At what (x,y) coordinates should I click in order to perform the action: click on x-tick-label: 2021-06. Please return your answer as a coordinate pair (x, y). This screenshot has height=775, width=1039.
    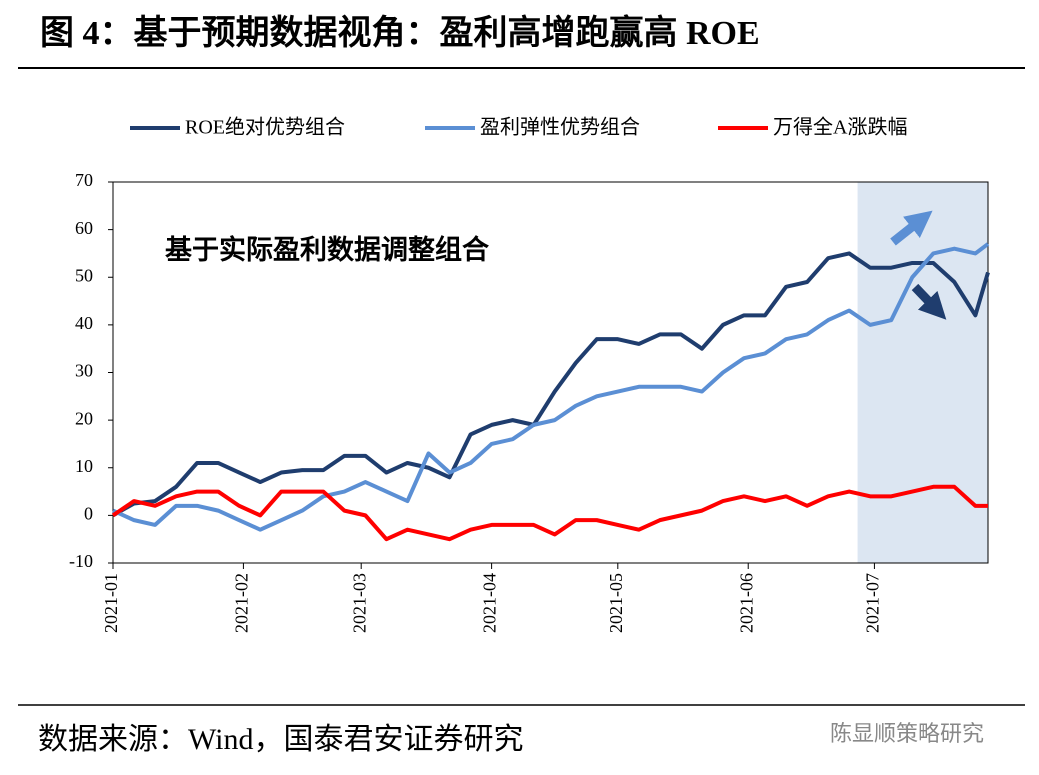
    Looking at the image, I should click on (746, 603).